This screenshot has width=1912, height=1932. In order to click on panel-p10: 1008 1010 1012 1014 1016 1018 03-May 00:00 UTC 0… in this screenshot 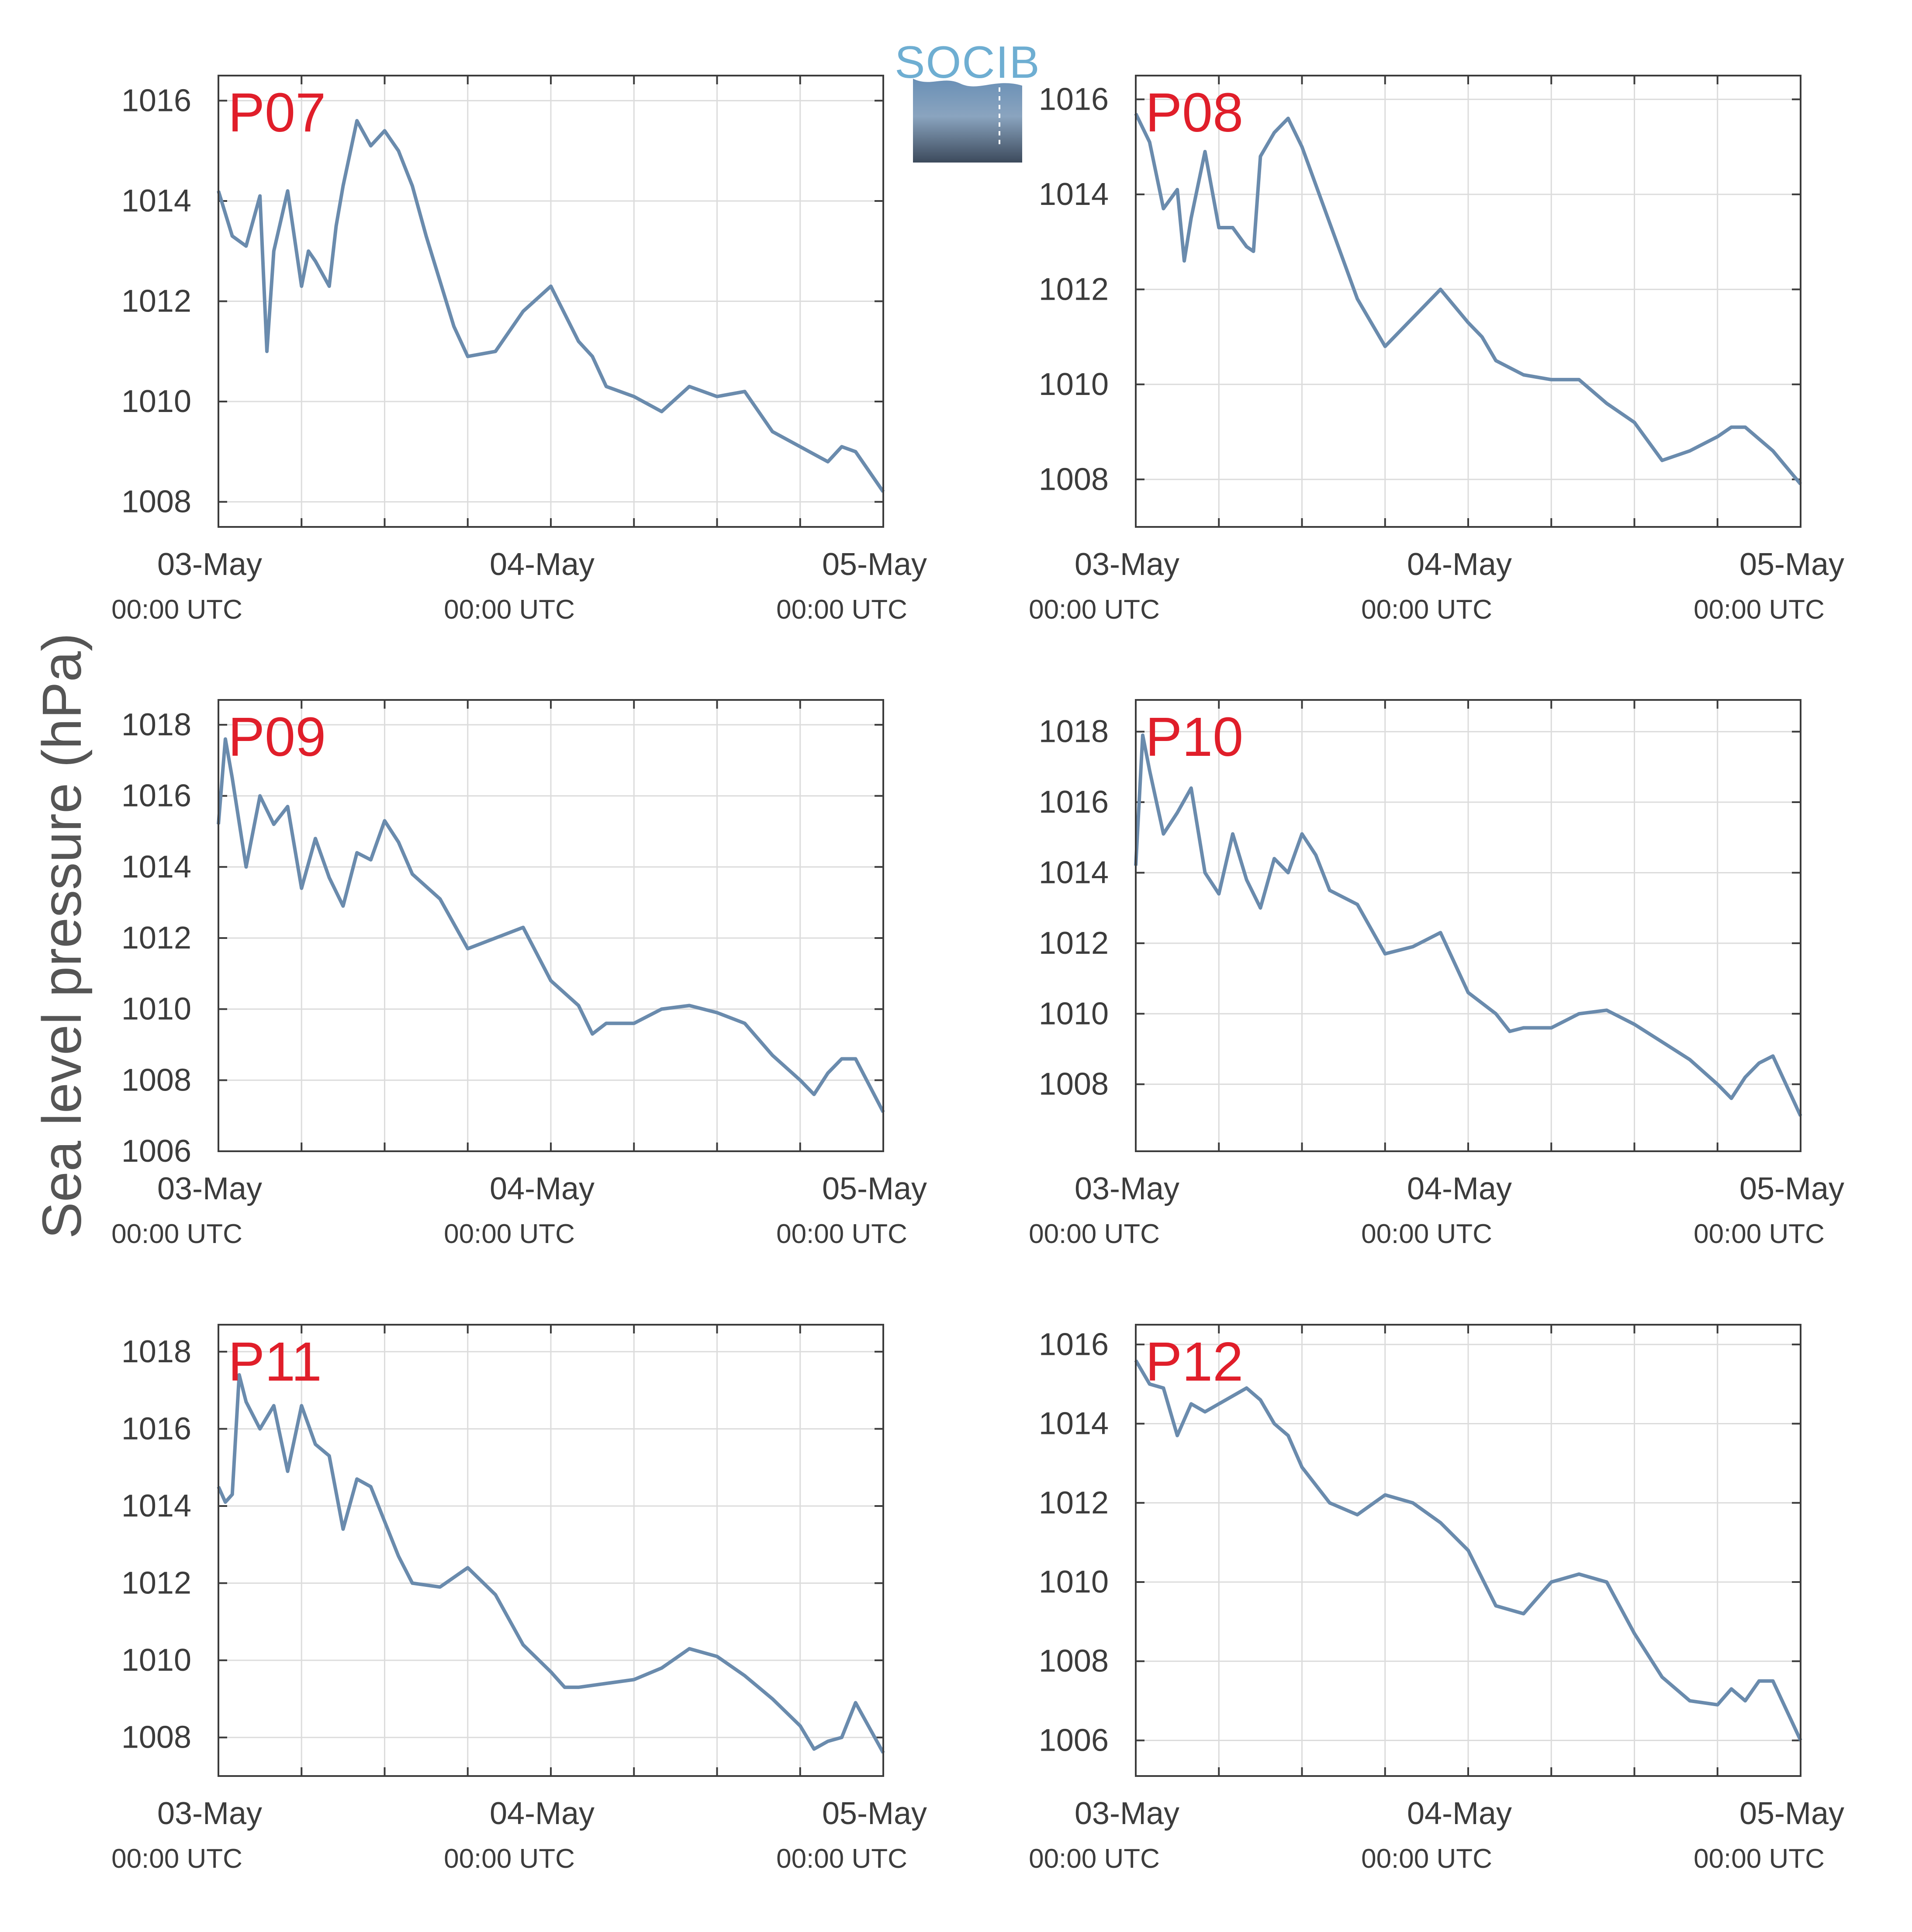, I will do `click(1436, 974)`.